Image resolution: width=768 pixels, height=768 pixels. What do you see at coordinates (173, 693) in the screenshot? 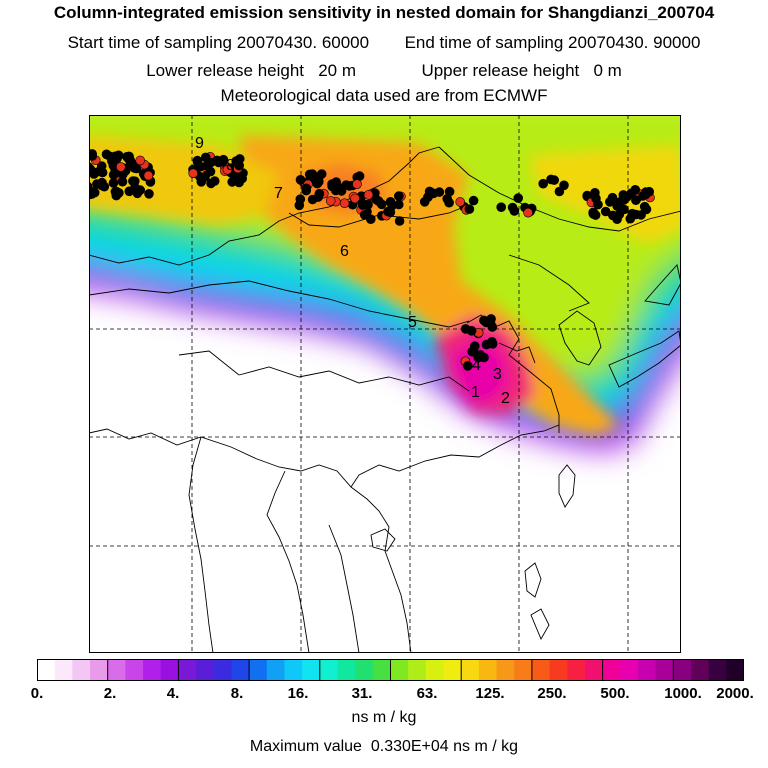
I see `tick-4: 4.` at bounding box center [173, 693].